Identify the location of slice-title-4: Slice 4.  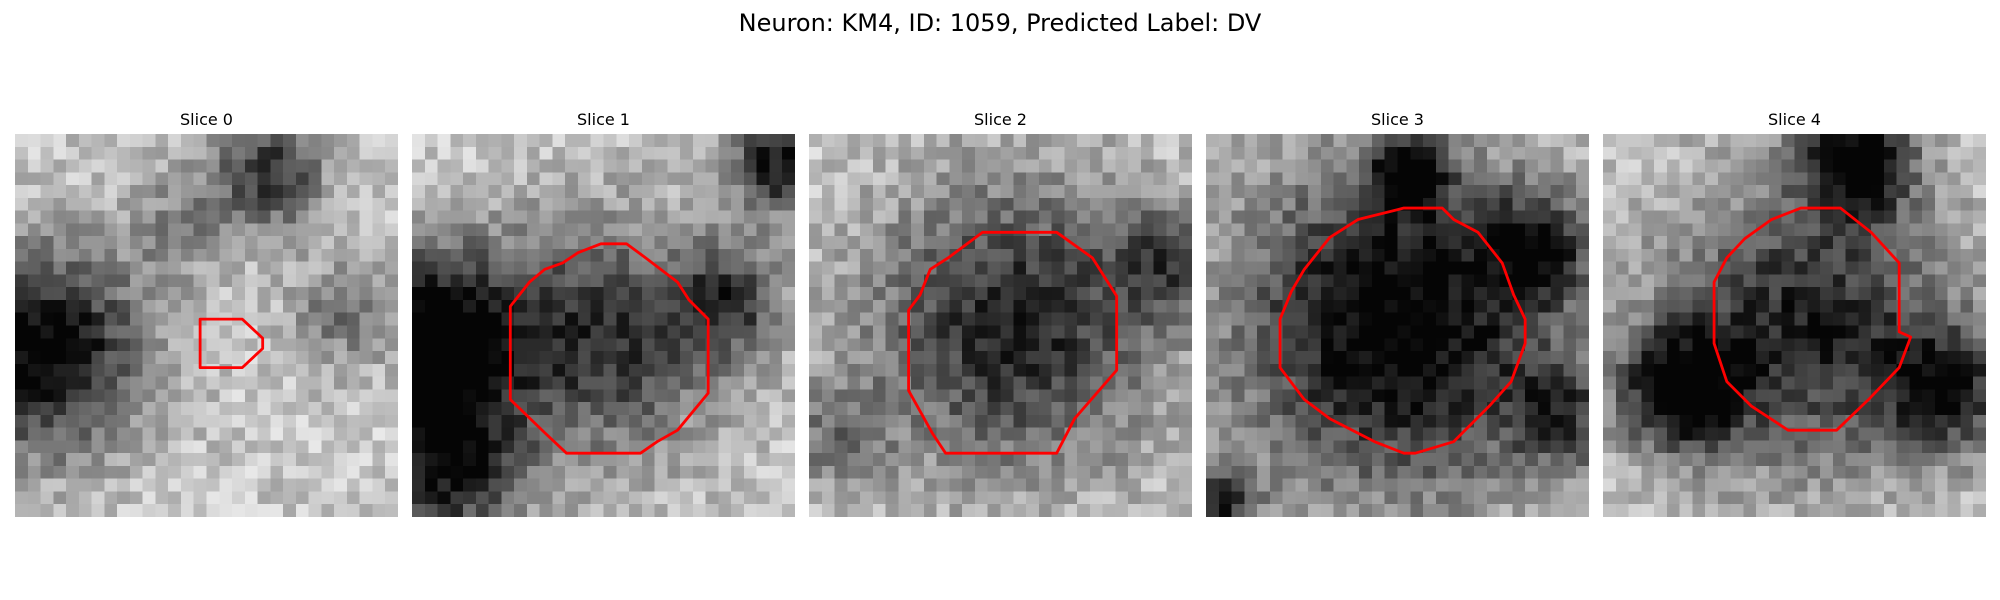
(1794, 119).